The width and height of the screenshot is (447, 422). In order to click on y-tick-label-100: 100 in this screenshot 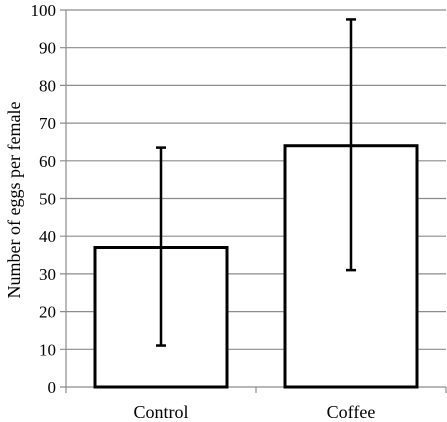, I will do `click(44, 10)`.